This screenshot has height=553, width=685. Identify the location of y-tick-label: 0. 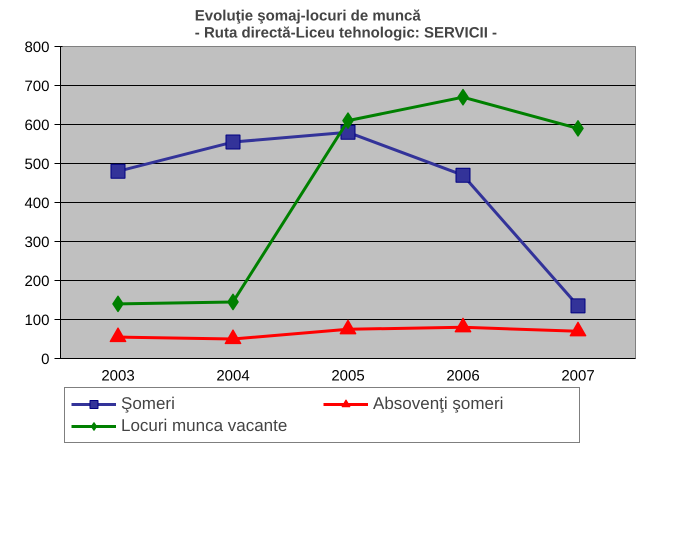
(45, 359).